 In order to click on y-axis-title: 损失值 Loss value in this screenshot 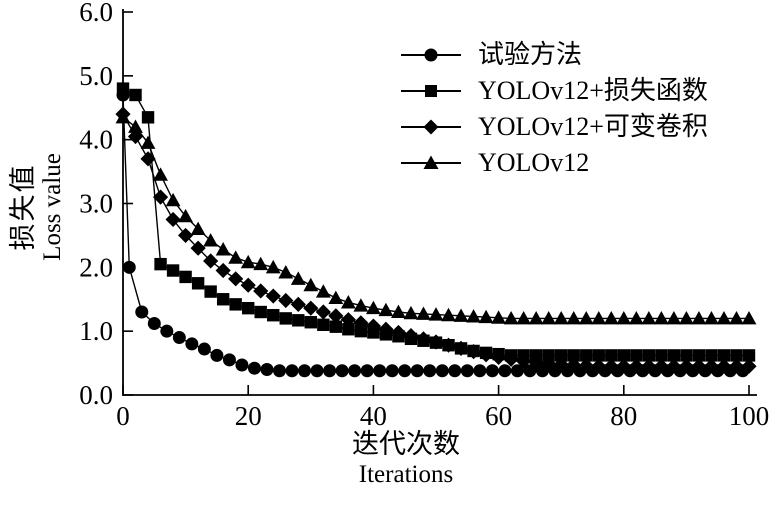, I will do `click(37, 207)`.